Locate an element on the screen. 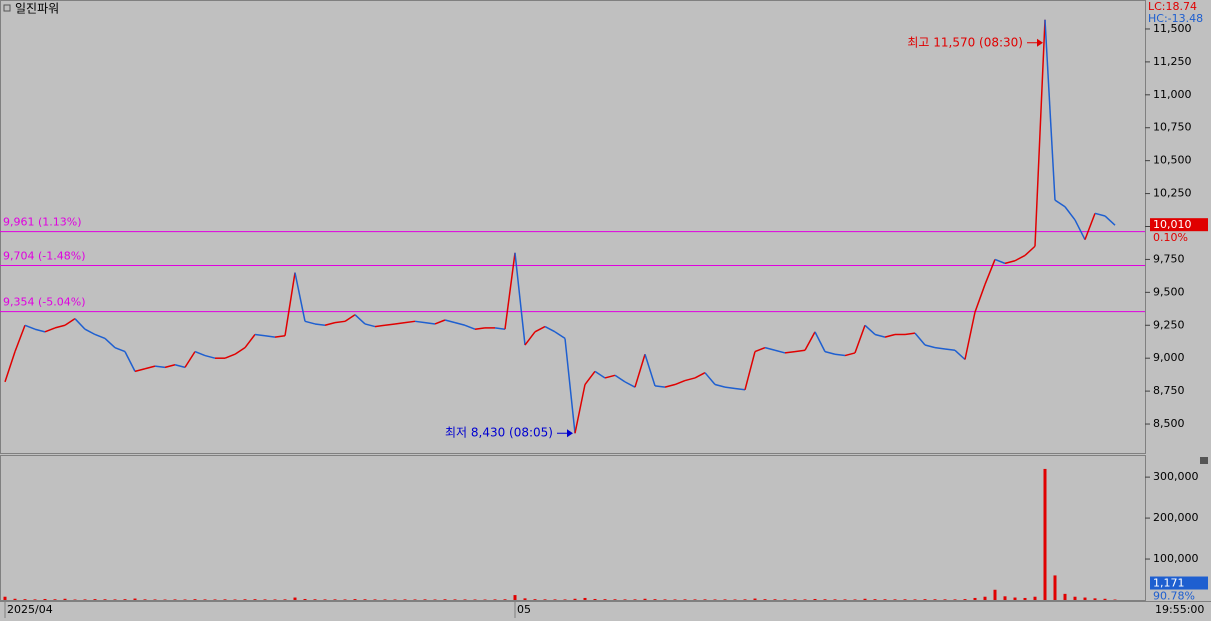 This screenshot has width=1211, height=621. last-price: 10,010 is located at coordinates (1172, 224).